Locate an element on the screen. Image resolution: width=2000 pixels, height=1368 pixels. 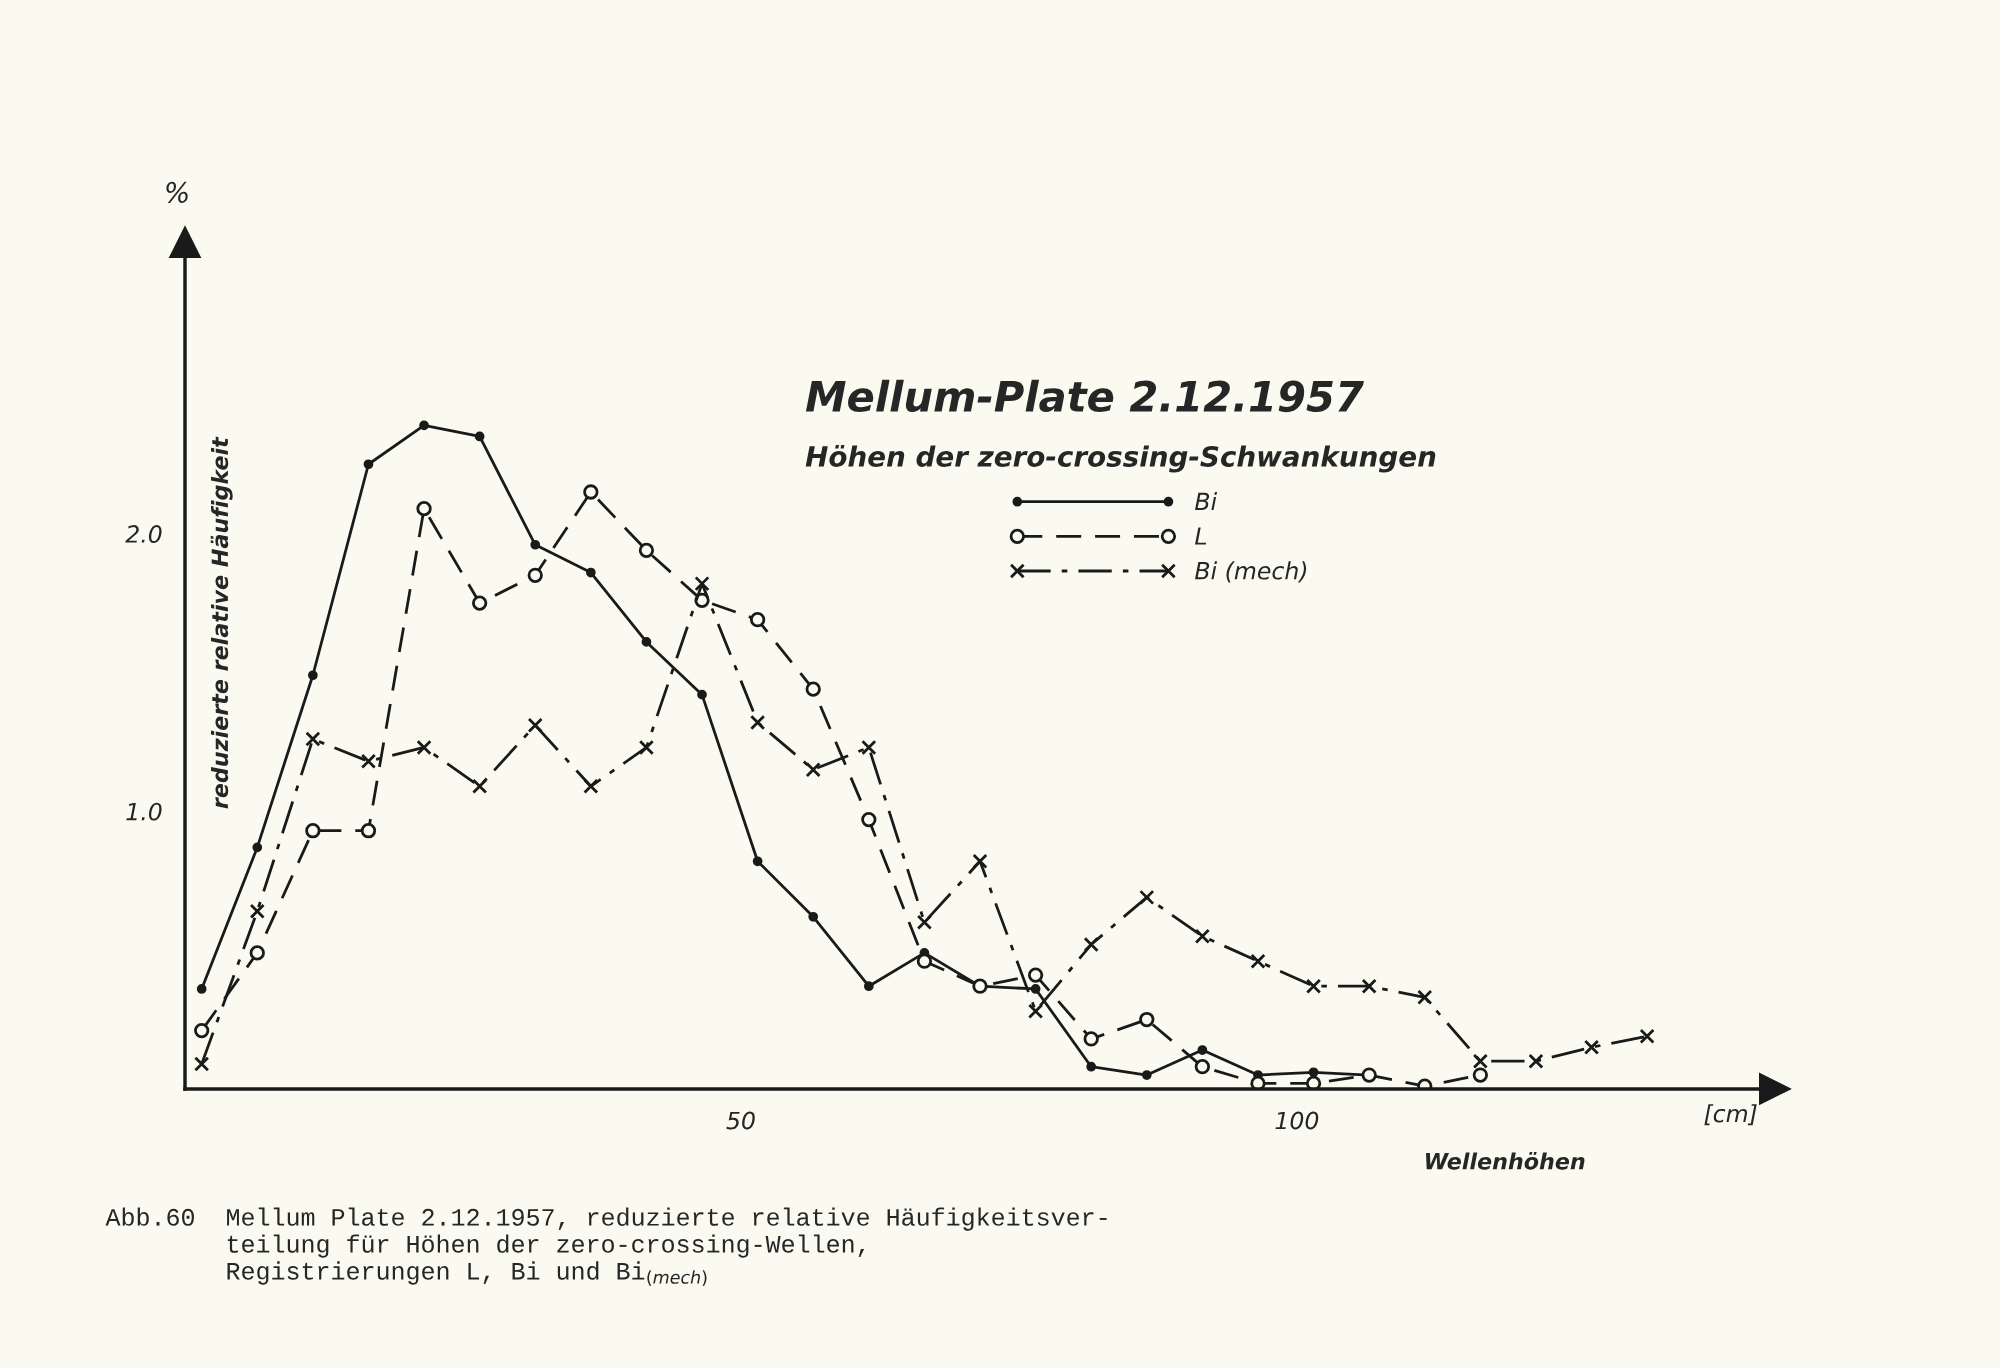
y-axis-title: reduzierte relative Häufigkeit is located at coordinates (221, 622).